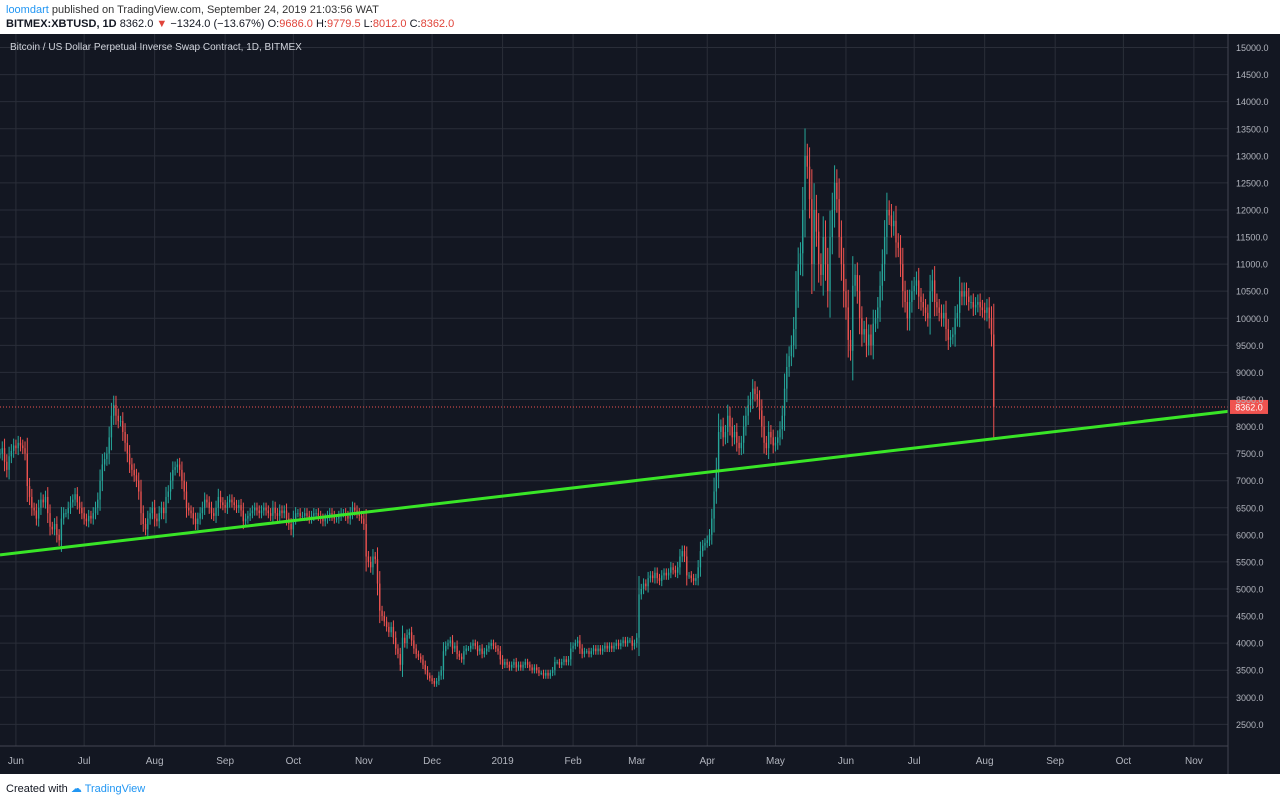  I want to click on x-tick-label: Aug, so click(155, 761).